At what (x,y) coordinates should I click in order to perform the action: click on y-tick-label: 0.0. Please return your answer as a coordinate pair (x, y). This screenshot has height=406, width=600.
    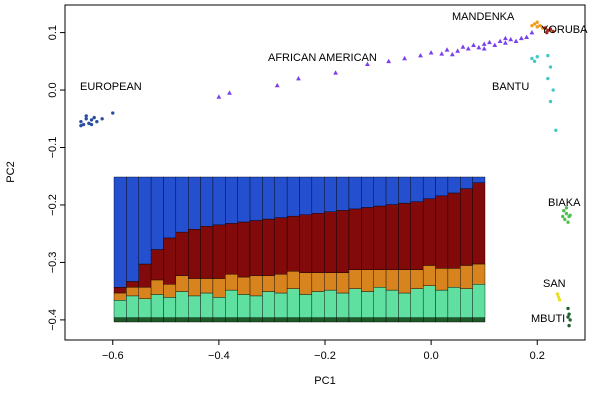
    Looking at the image, I should click on (53, 89).